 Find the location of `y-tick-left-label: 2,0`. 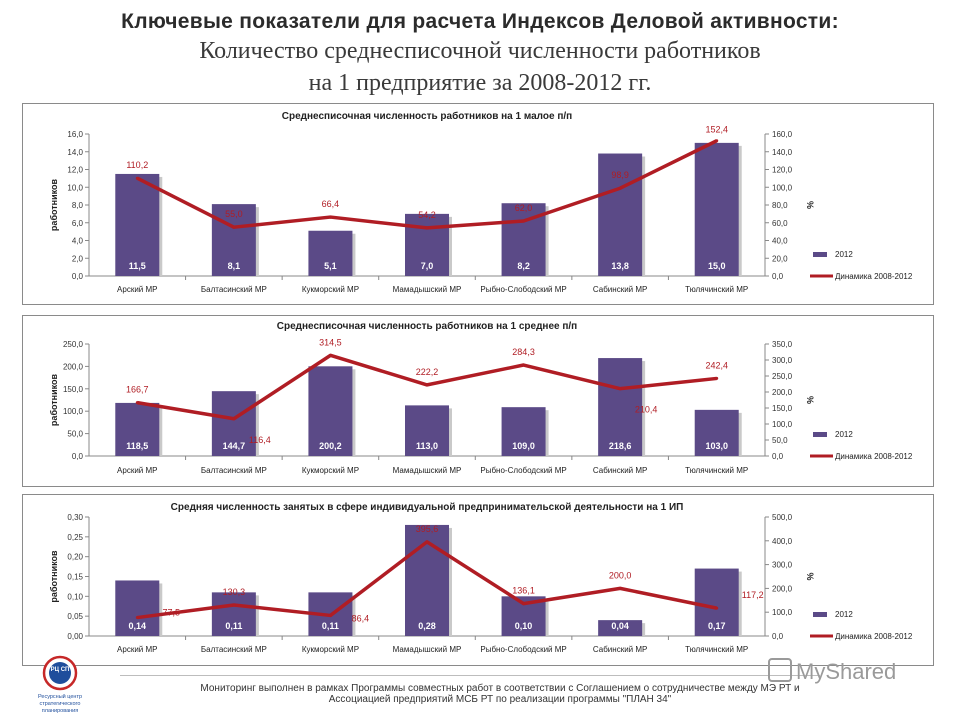

y-tick-left-label: 2,0 is located at coordinates (78, 258).